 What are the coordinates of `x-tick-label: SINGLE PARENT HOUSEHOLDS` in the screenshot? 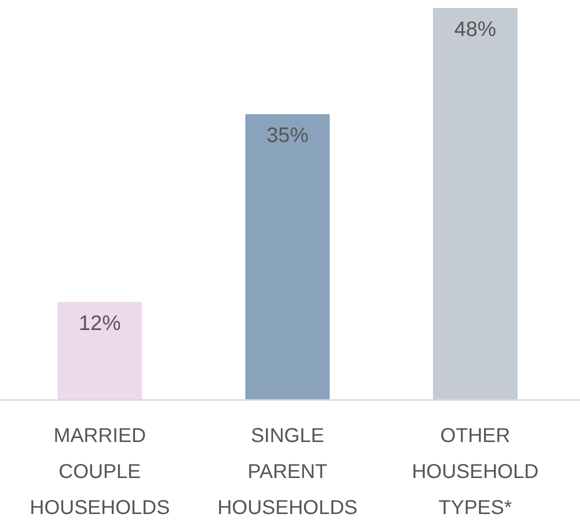 It's located at (287, 472).